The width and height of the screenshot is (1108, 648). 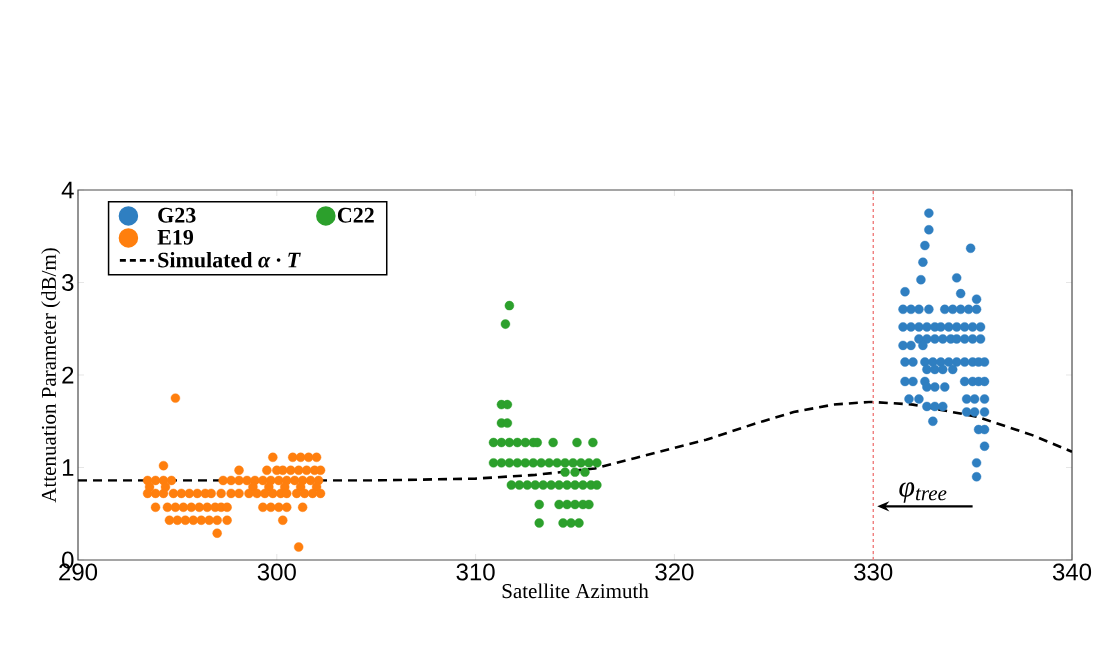 I want to click on x-tick-label: 340, so click(x=1072, y=572).